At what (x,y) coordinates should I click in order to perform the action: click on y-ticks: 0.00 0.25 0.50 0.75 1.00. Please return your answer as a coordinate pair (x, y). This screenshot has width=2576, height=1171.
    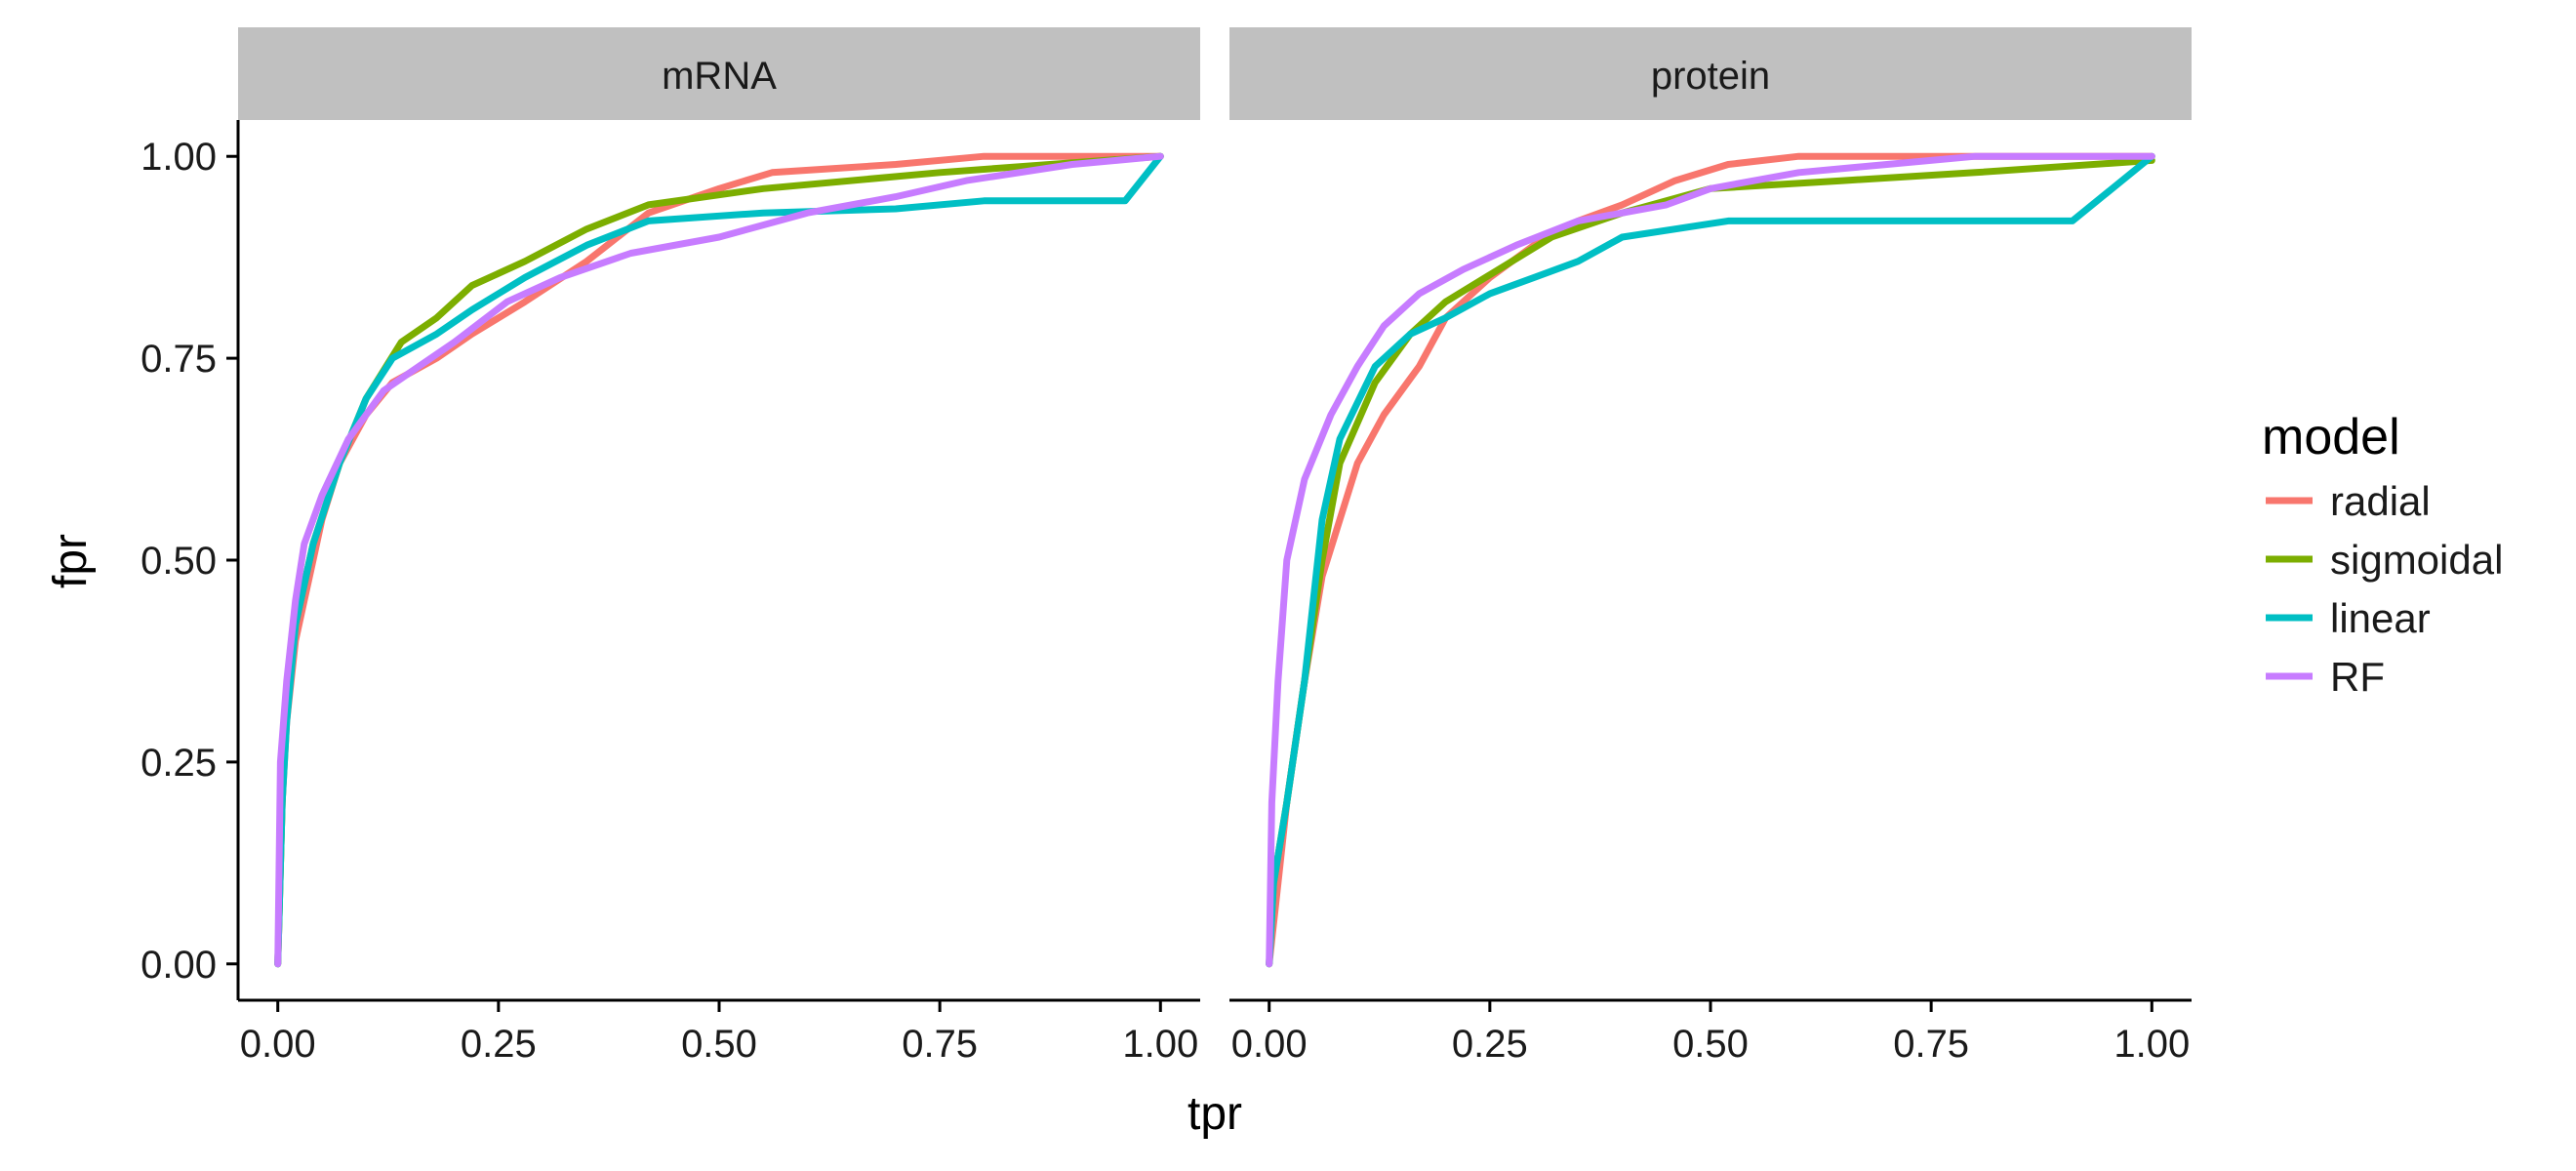
    Looking at the image, I should click on (189, 561).